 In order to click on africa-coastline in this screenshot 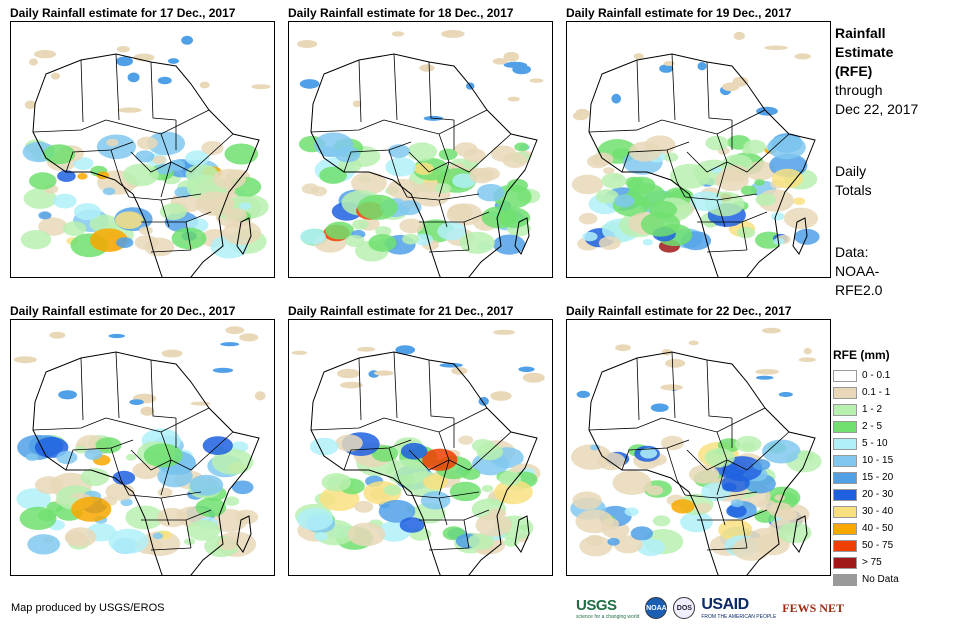, I will do `click(424, 463)`.